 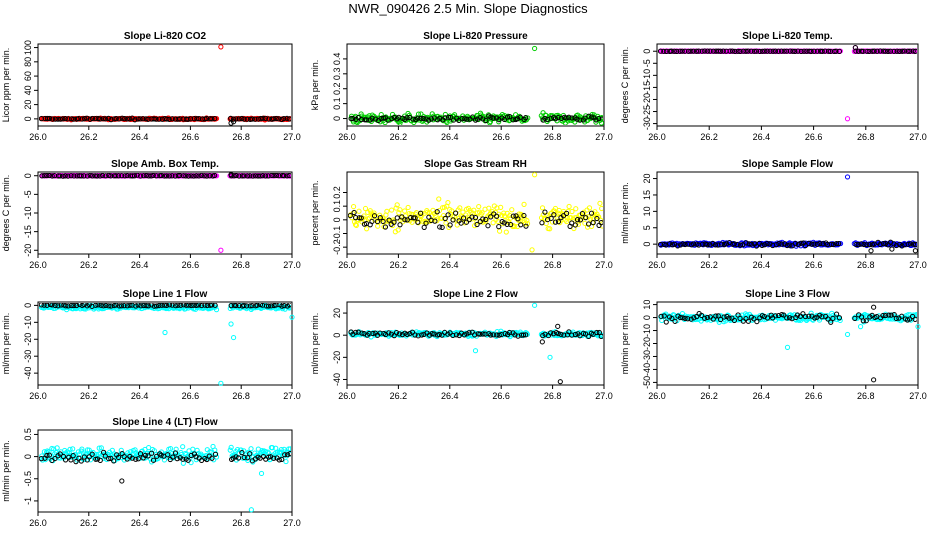 I want to click on x-tick-label: 26.2, so click(x=89, y=396).